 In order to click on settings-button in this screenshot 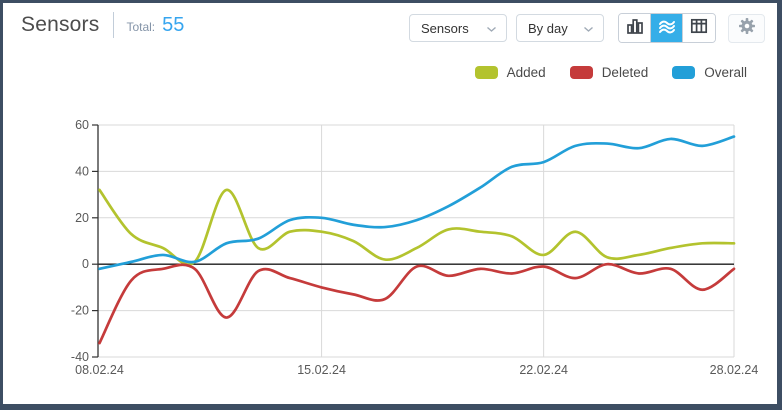, I will do `click(746, 28)`.